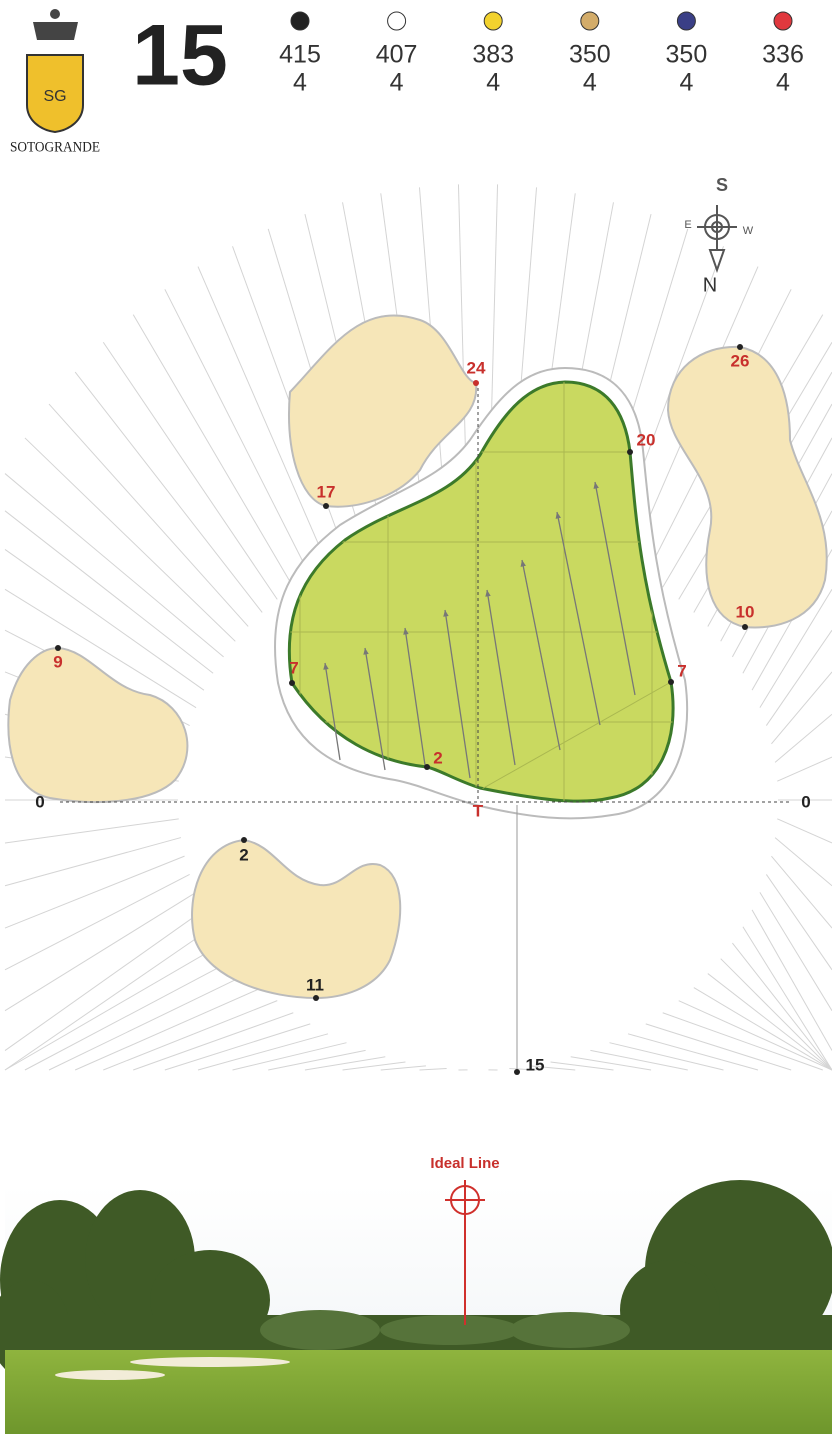 This screenshot has width=832, height=1439. I want to click on compass-label: N, so click(710, 285).